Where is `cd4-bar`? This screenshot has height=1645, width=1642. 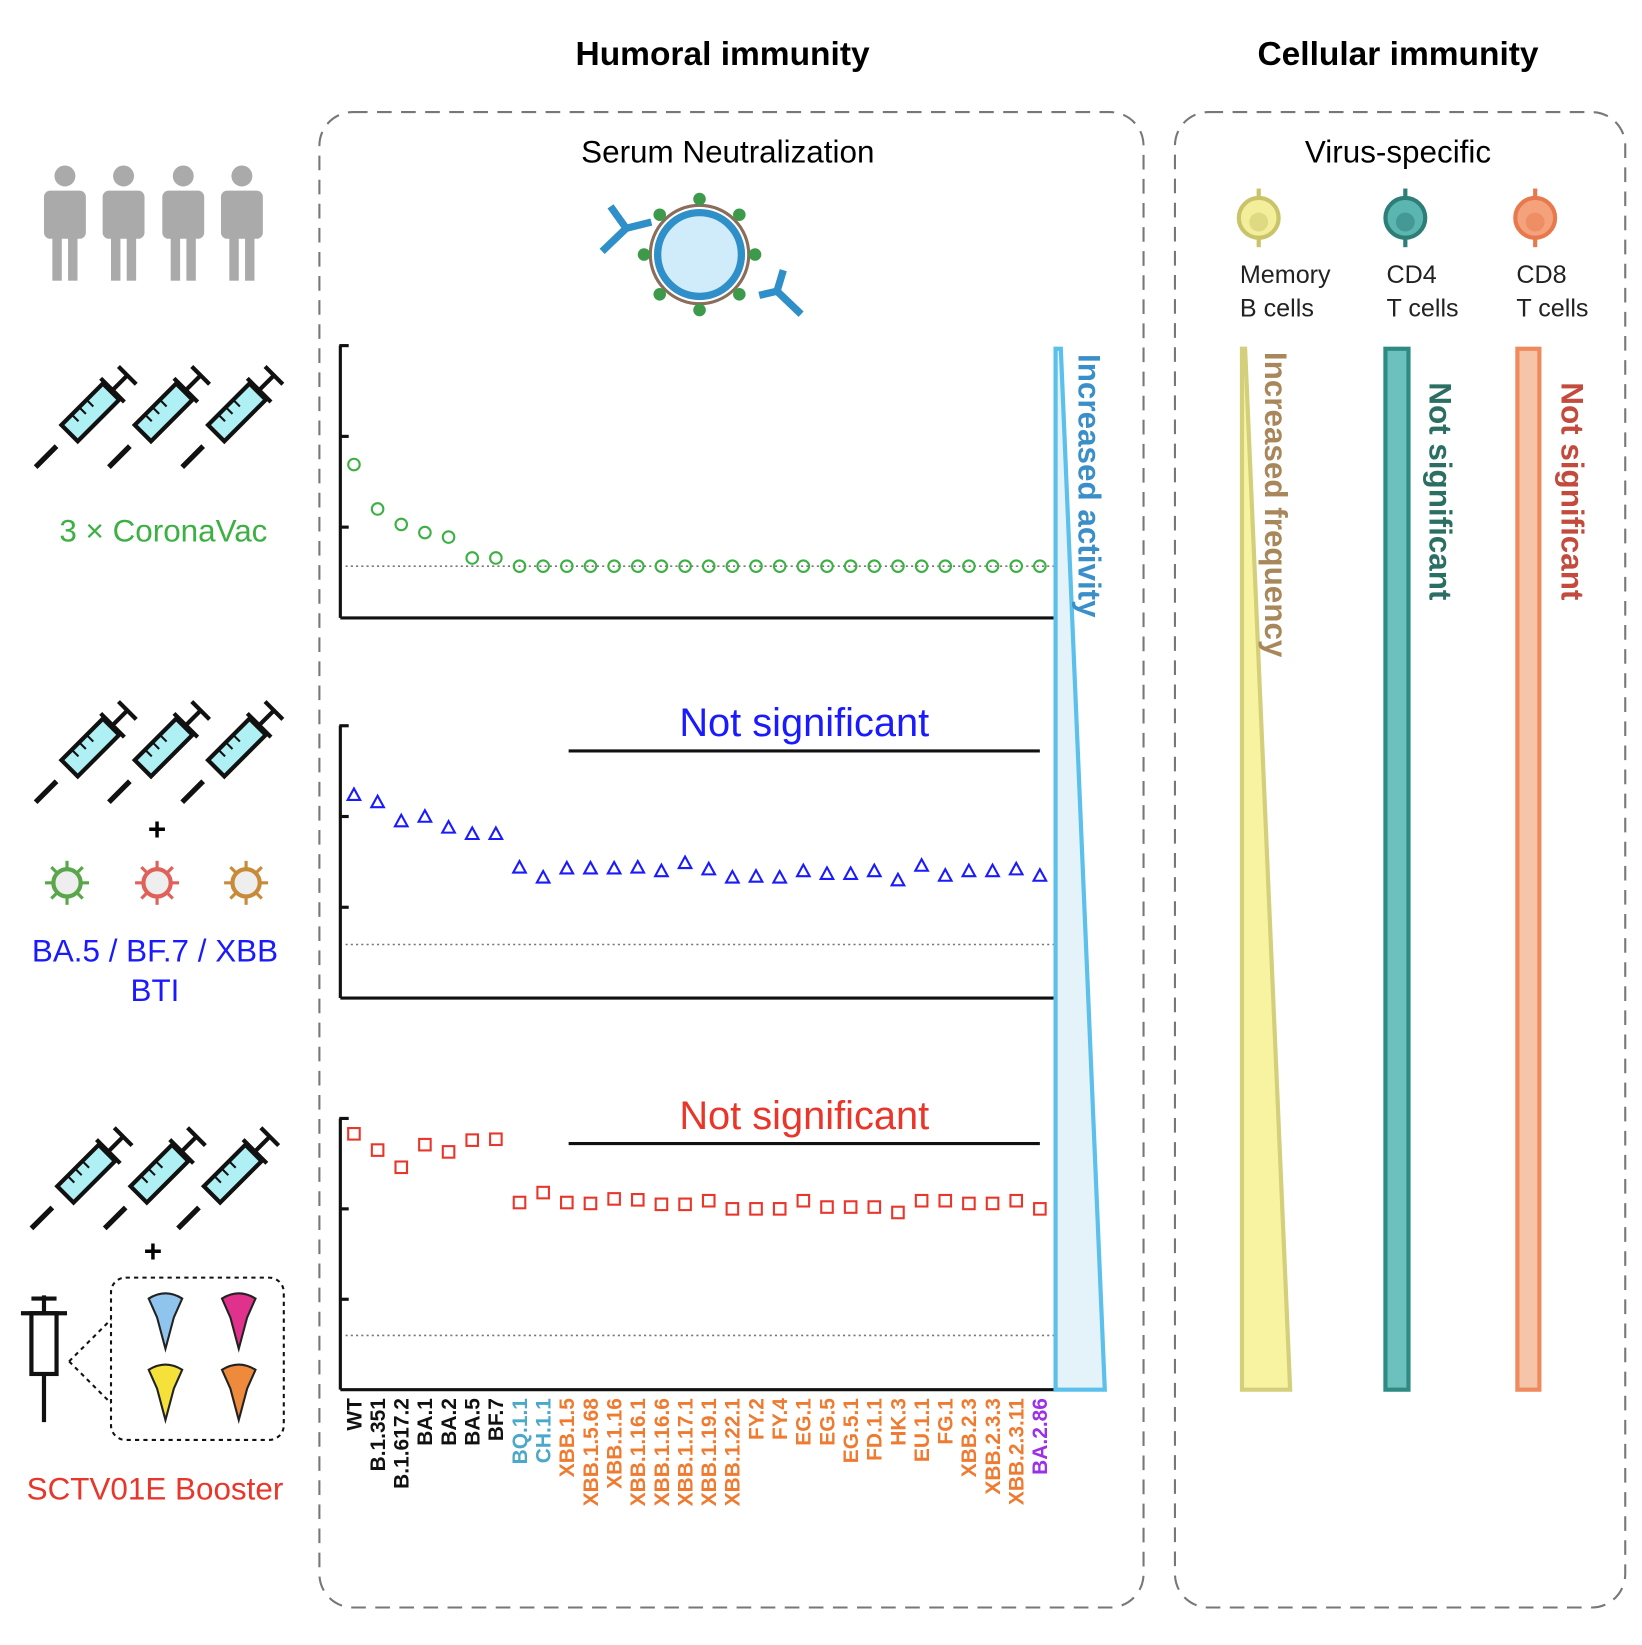 cd4-bar is located at coordinates (1397, 869).